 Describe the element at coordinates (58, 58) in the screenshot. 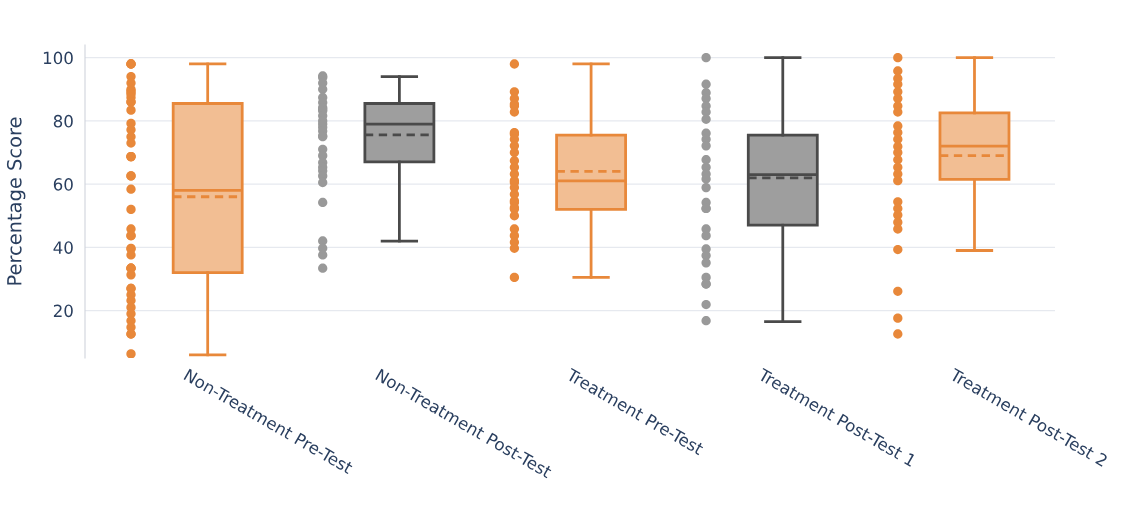

I see `y-tick-label: 100` at that location.